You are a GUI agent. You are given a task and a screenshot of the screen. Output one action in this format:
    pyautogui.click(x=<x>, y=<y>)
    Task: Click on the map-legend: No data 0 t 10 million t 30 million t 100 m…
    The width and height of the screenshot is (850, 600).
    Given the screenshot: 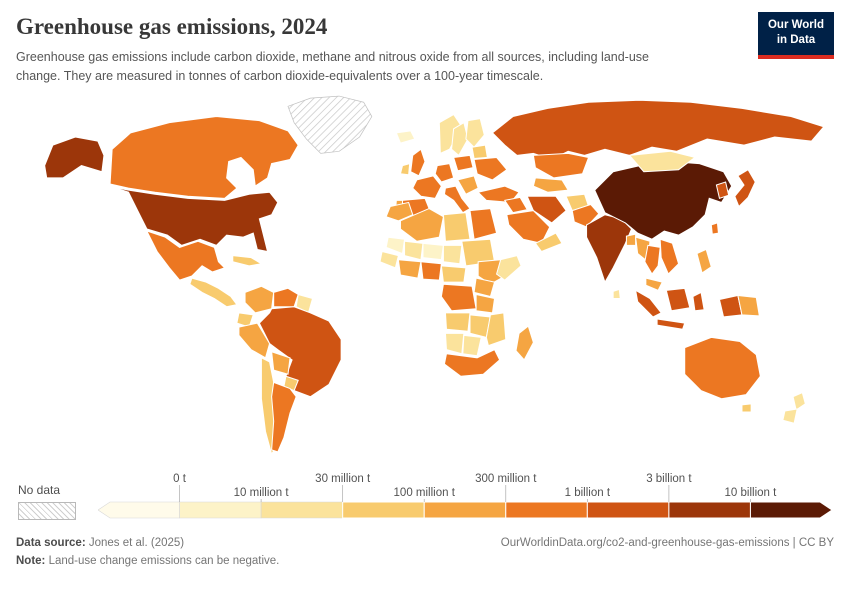 What is the action you would take?
    pyautogui.click(x=425, y=496)
    